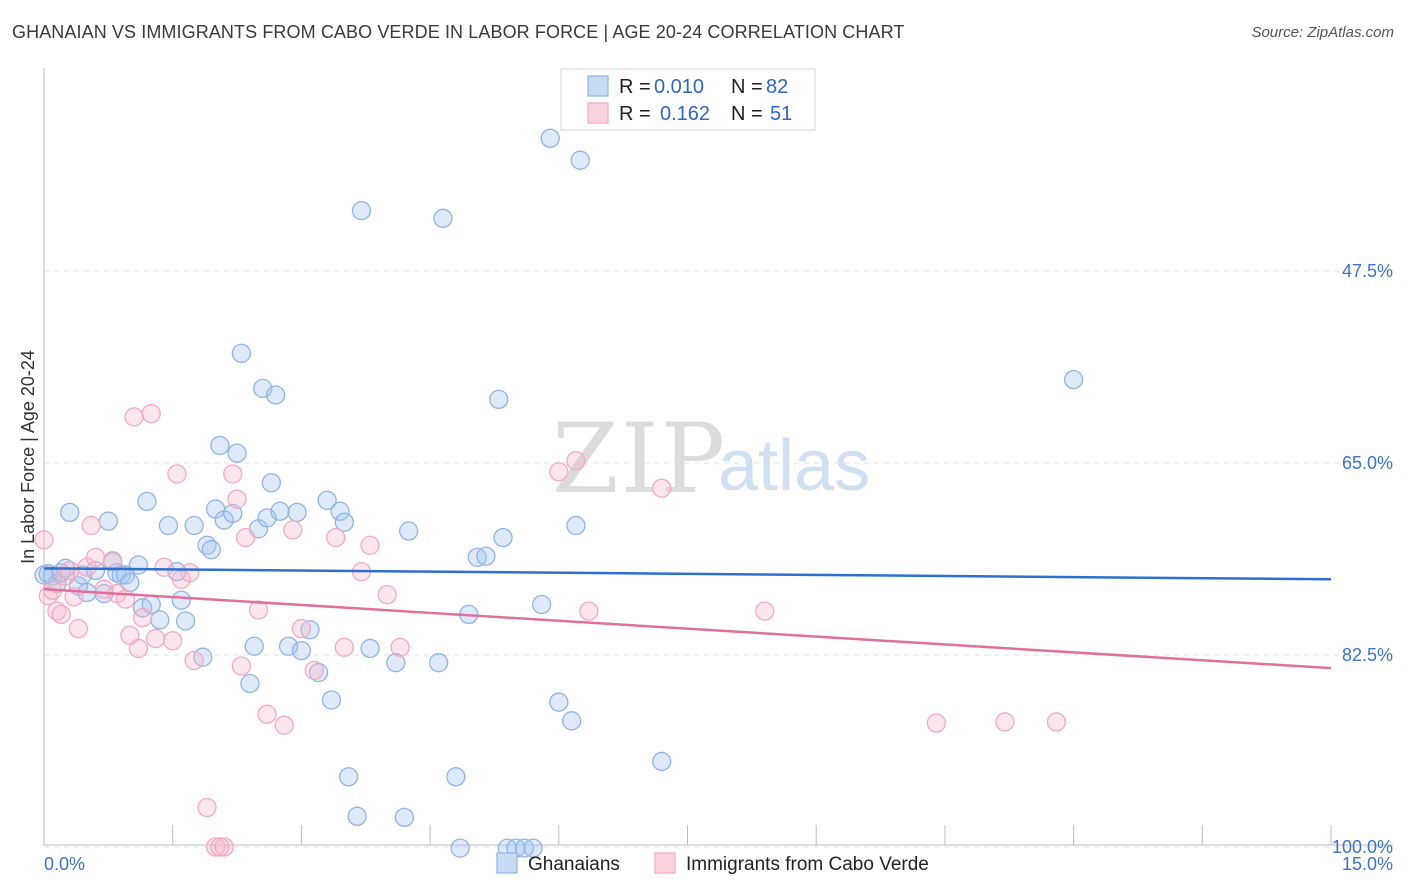 The height and width of the screenshot is (892, 1406). Describe the element at coordinates (639, 459) in the screenshot. I see `watermark-zip: ZIP` at that location.